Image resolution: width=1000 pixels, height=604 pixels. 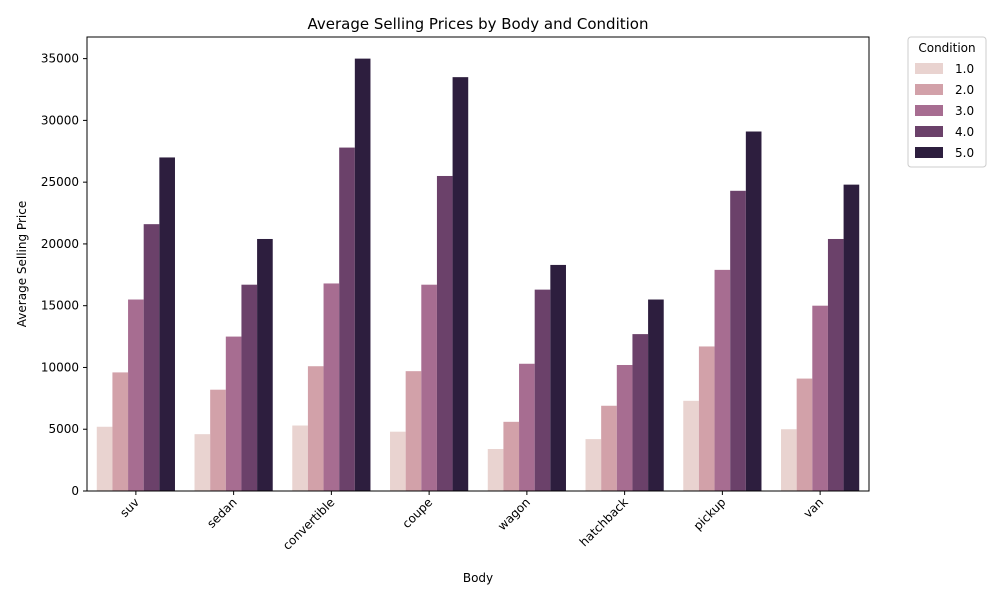 What do you see at coordinates (309, 524) in the screenshot?
I see `x-tick-label: convertible` at bounding box center [309, 524].